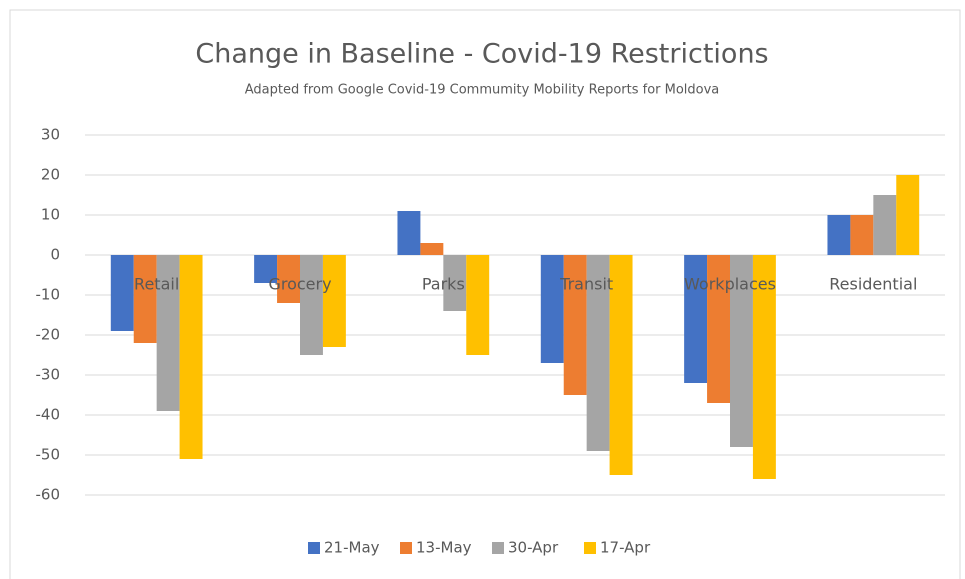 The width and height of the screenshot is (965, 579). I want to click on x-tick-label: Retail, so click(156, 284).